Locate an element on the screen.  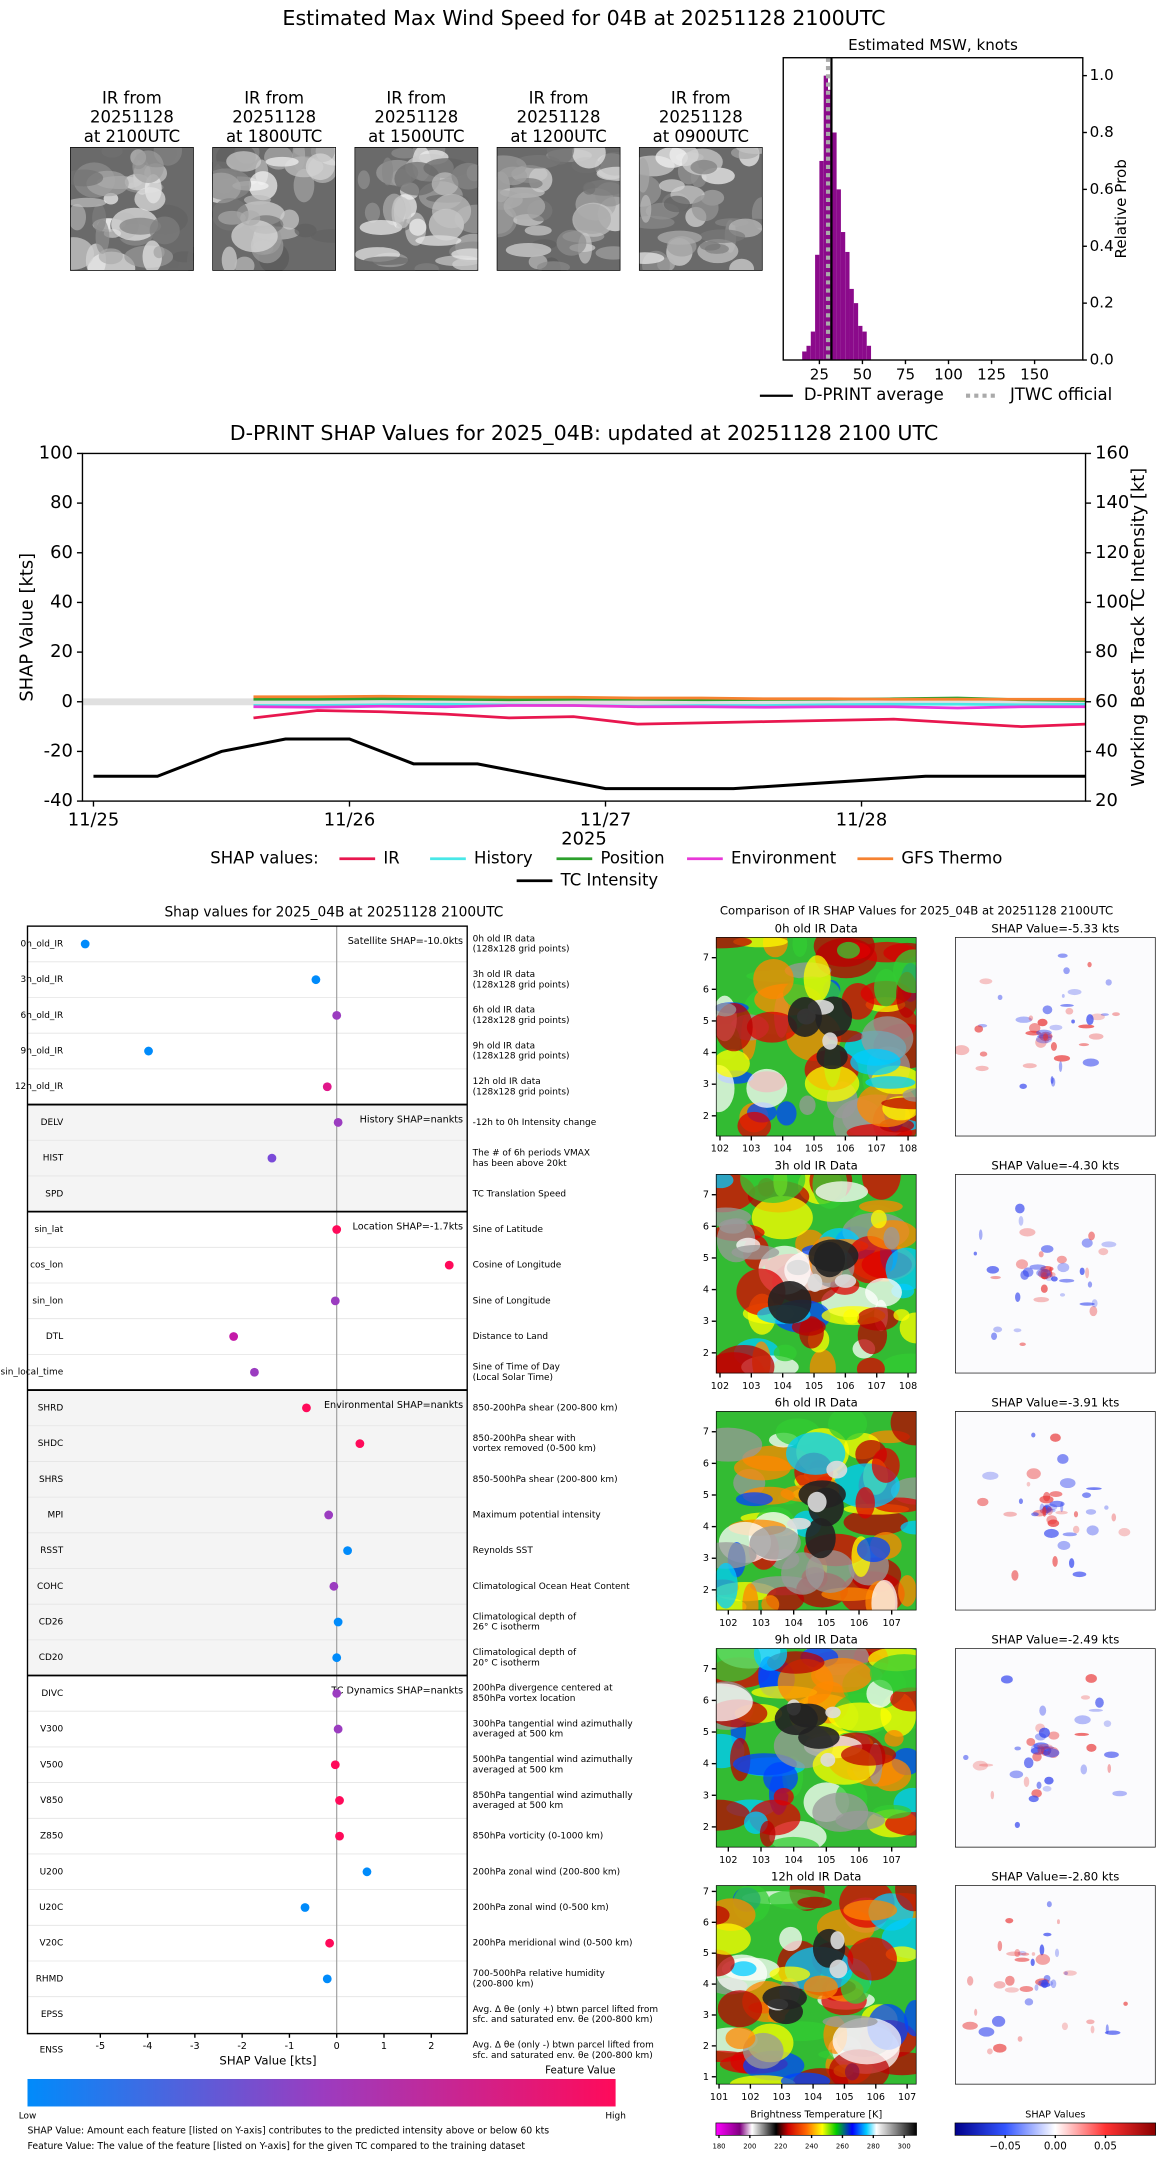
feature-description: Climatological depth of is located at coordinates (525, 1617).